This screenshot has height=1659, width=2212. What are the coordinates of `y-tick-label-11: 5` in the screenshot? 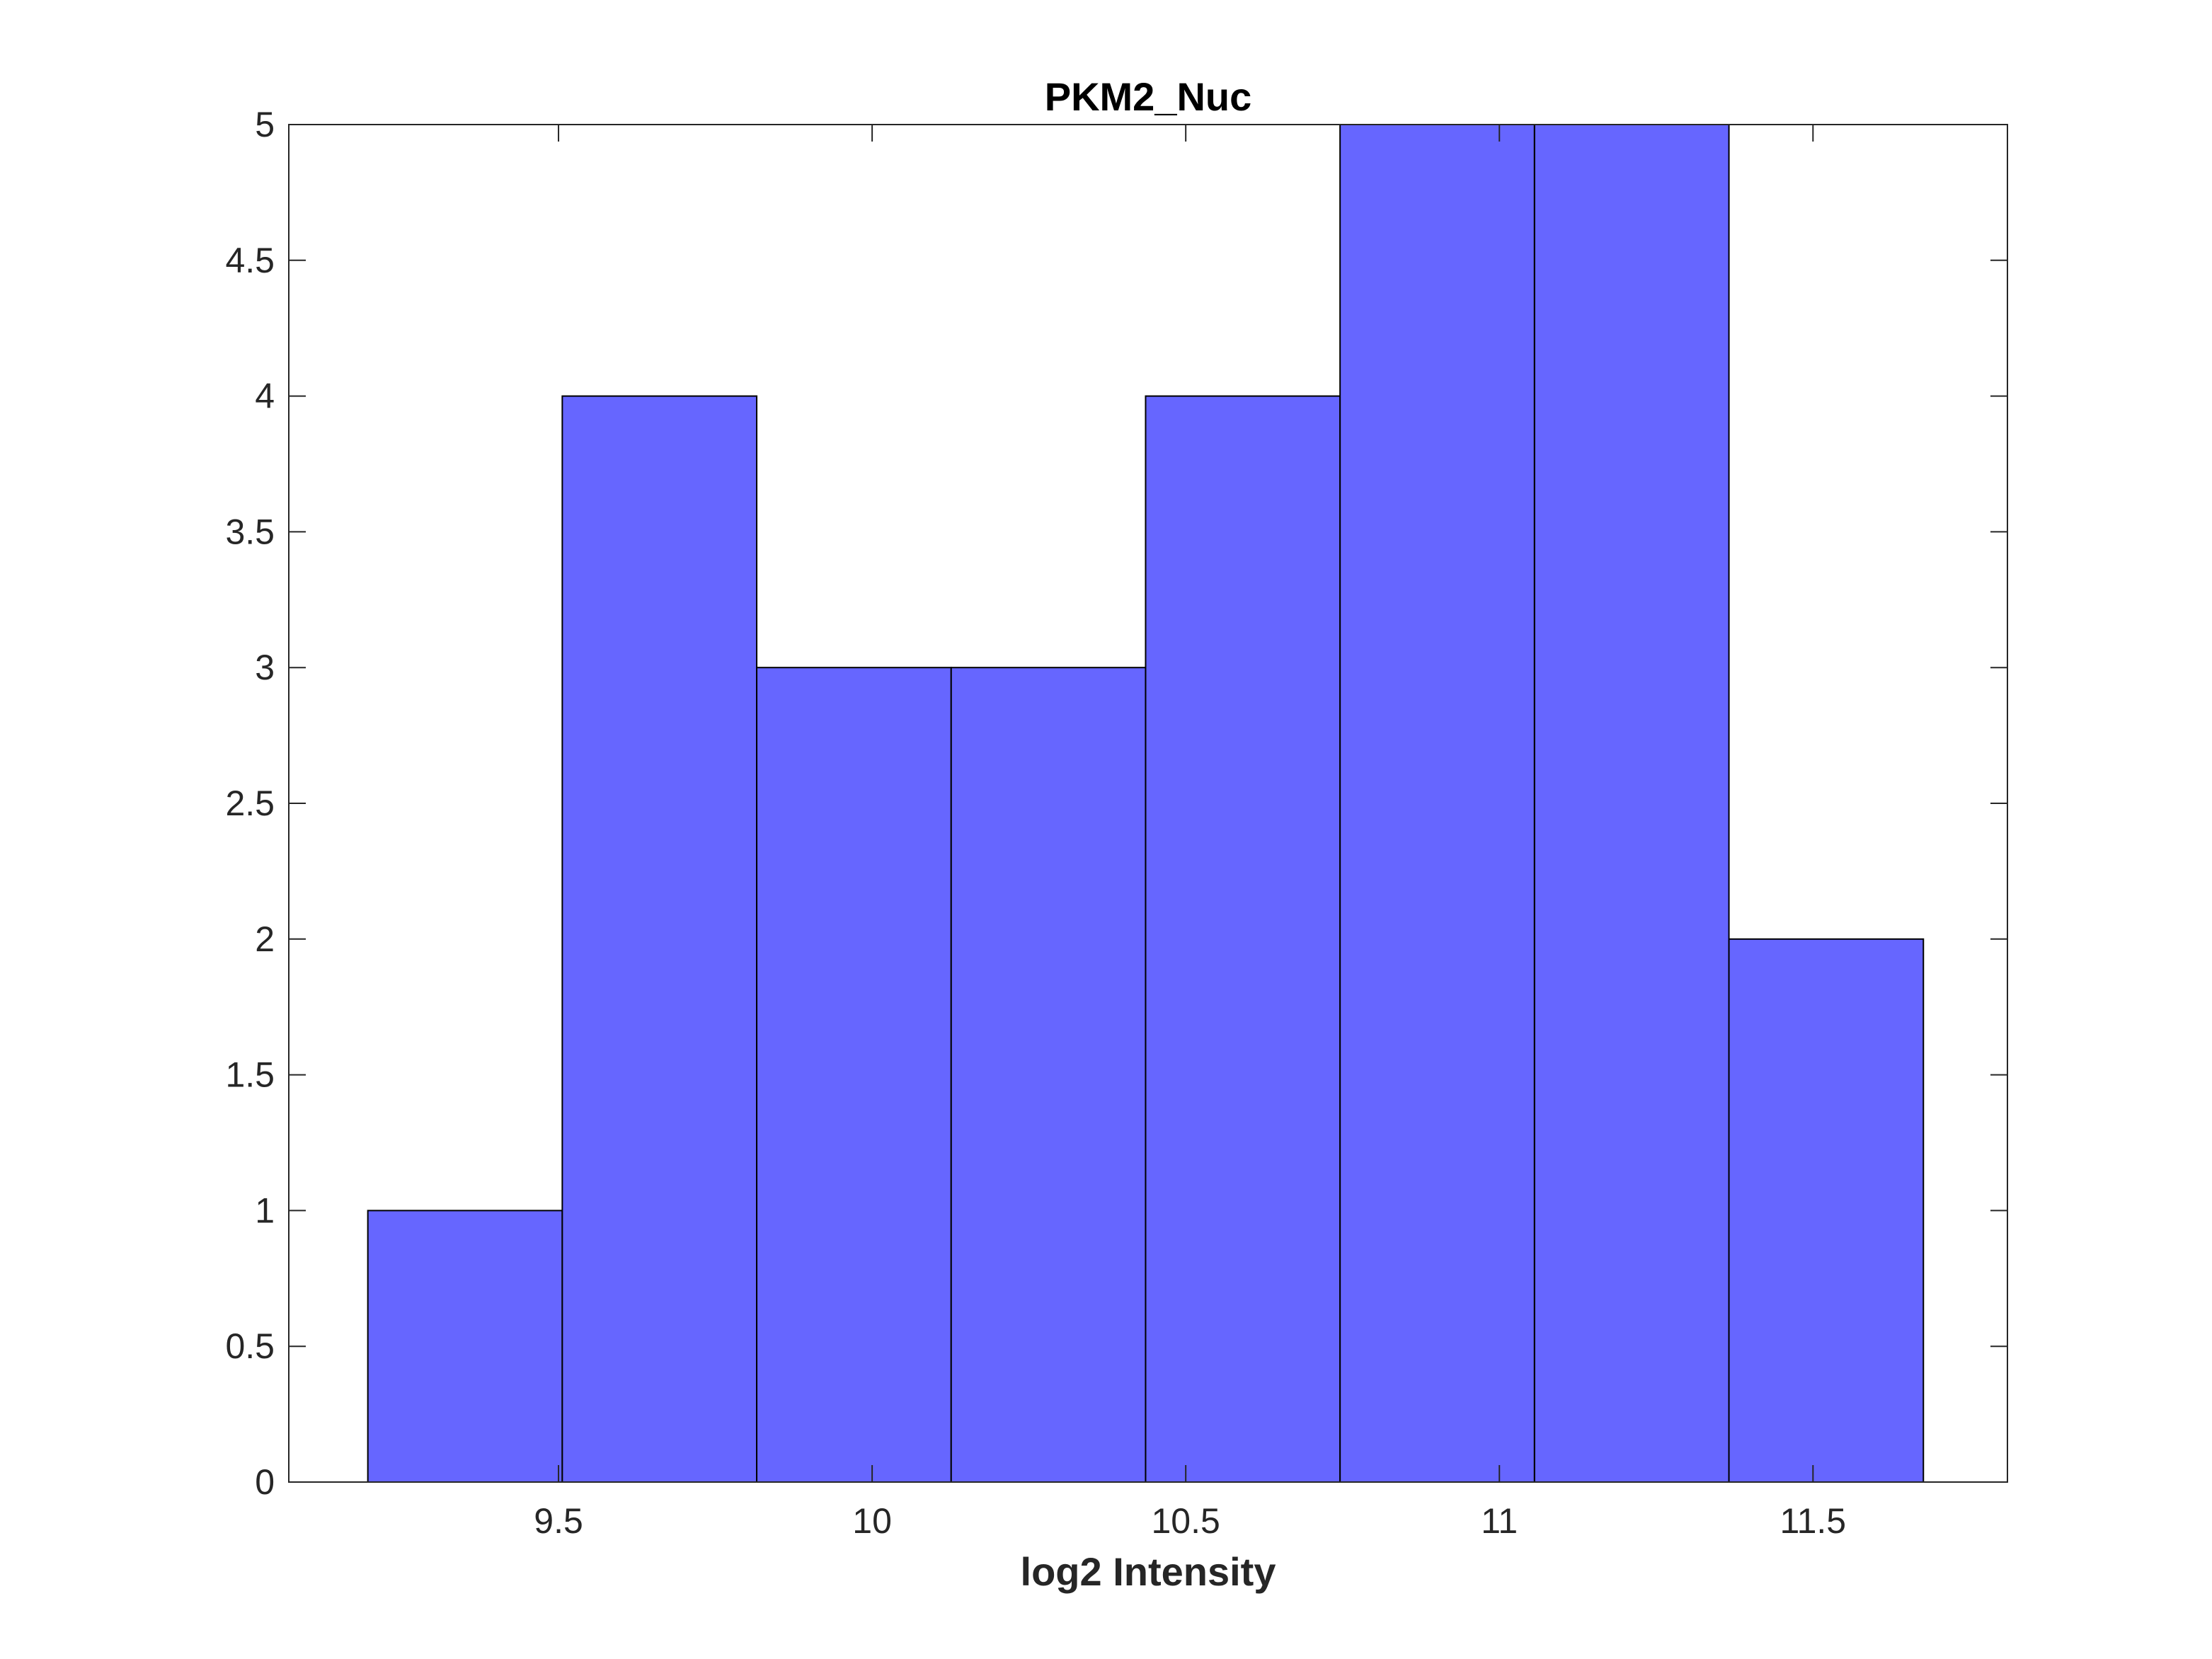 It's located at (265, 124).